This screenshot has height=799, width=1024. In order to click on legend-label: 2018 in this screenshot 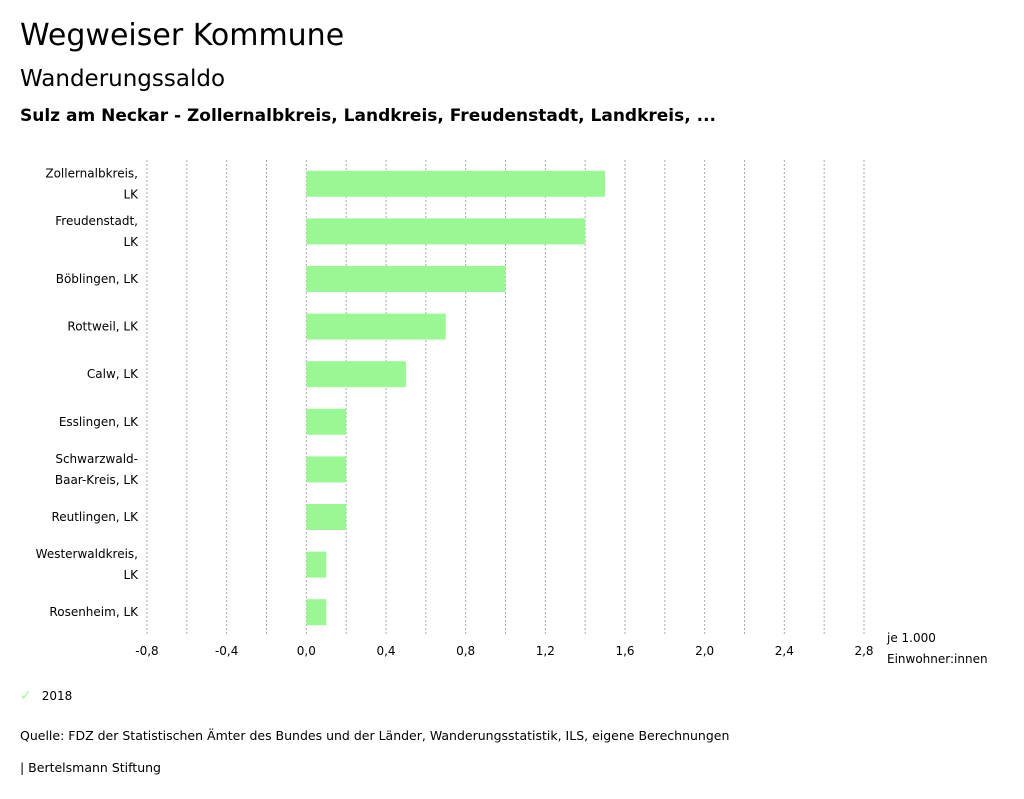, I will do `click(57, 696)`.